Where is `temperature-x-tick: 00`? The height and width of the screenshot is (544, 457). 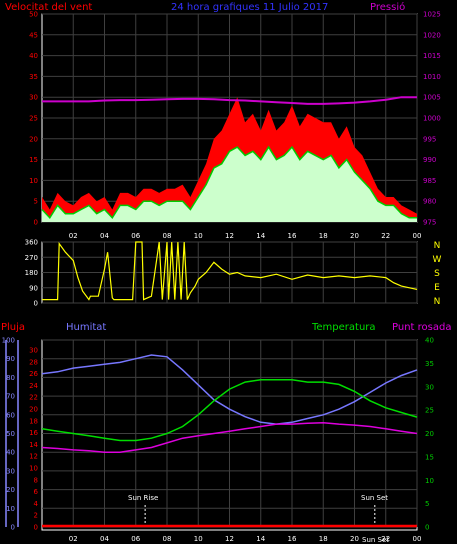
temperature-x-tick: 00 is located at coordinates (417, 539).